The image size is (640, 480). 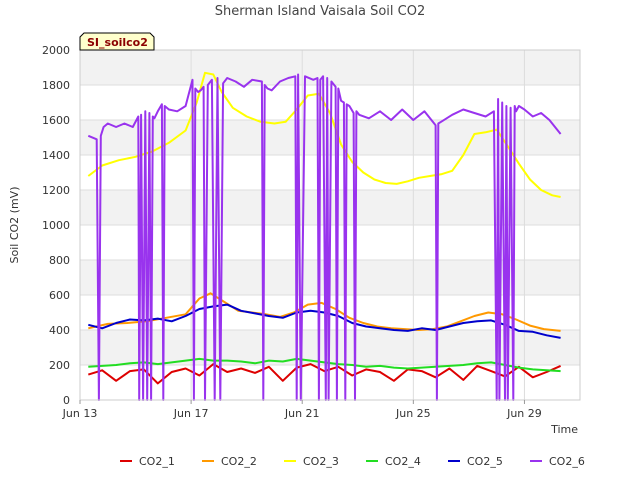 What do you see at coordinates (485, 461) in the screenshot?
I see `legend-label-co2-5: CO2_5` at bounding box center [485, 461].